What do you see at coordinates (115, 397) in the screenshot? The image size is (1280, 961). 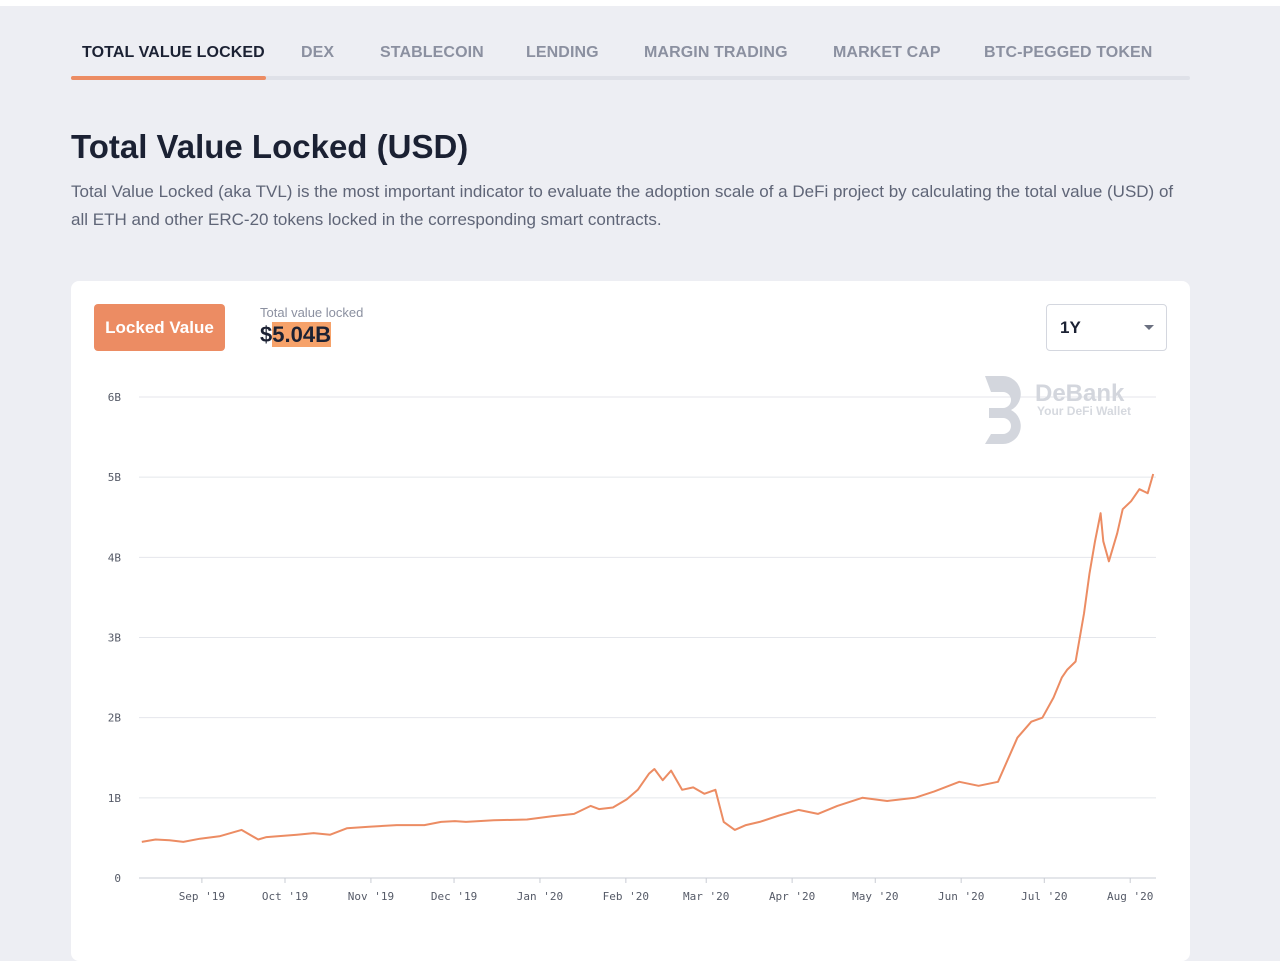 I see `y-tick-label: 6B` at bounding box center [115, 397].